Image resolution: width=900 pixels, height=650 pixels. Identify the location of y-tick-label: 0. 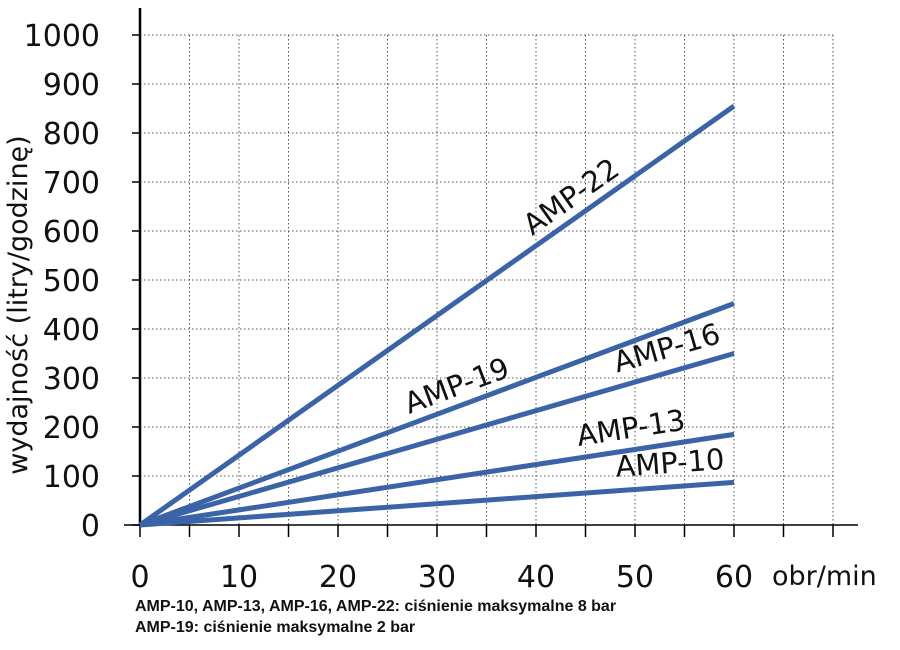
(90, 526).